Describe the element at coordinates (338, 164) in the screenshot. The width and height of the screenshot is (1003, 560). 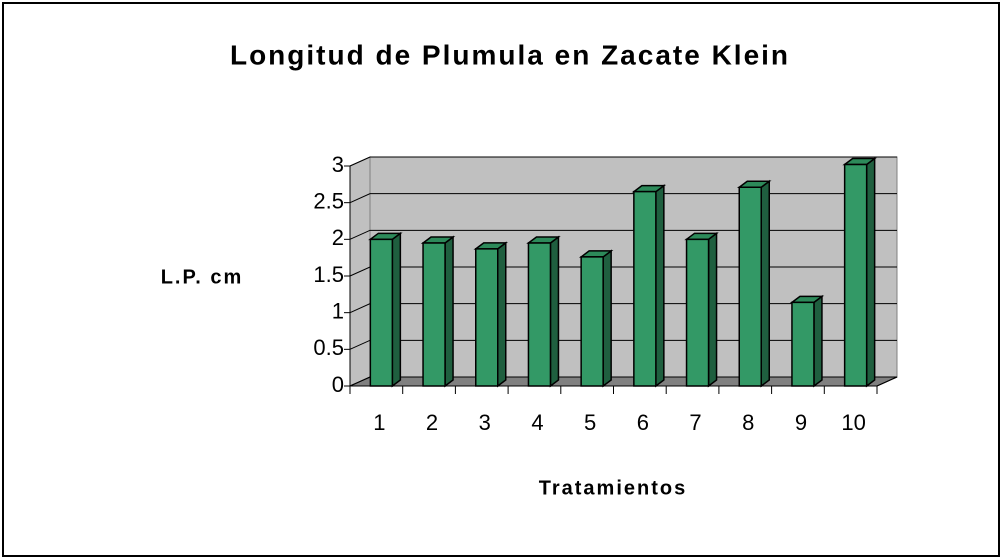
I see `y-tick-label: 3` at that location.